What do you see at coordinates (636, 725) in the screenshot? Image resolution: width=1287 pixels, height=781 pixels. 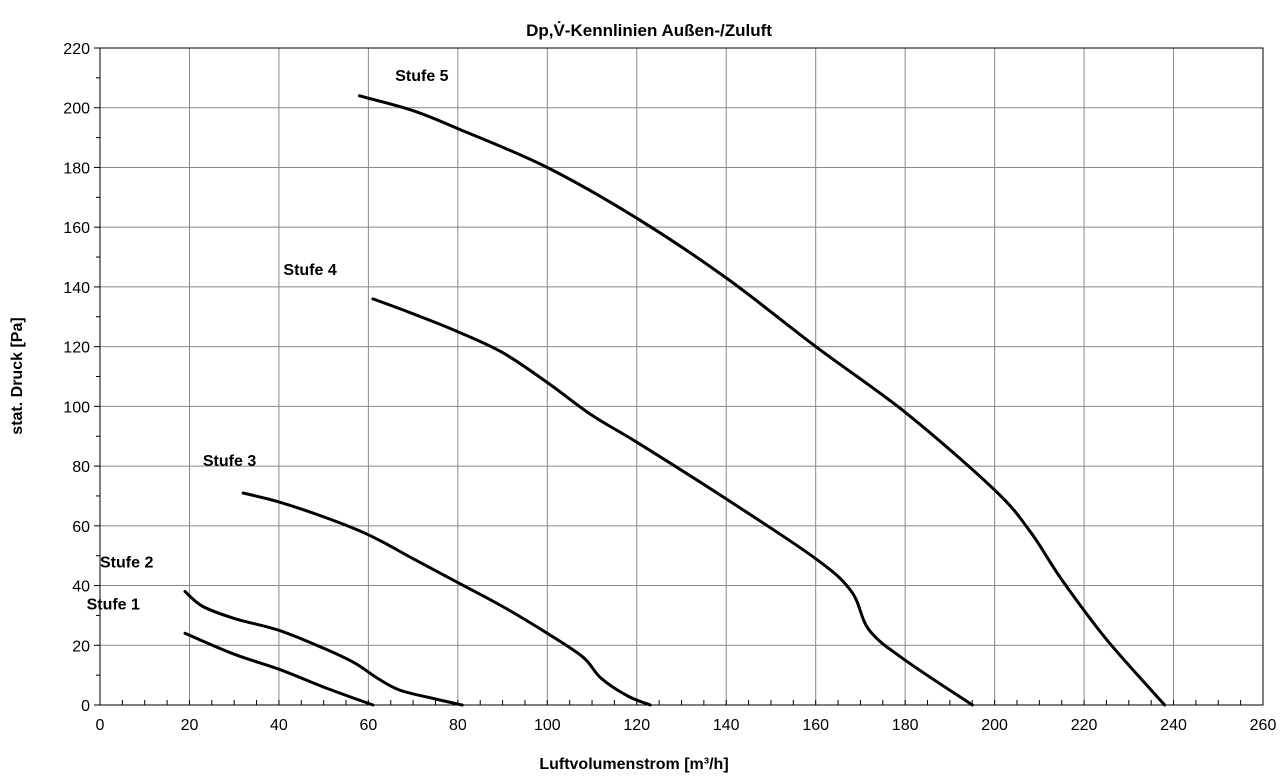 I see `x-tick-label: 120` at bounding box center [636, 725].